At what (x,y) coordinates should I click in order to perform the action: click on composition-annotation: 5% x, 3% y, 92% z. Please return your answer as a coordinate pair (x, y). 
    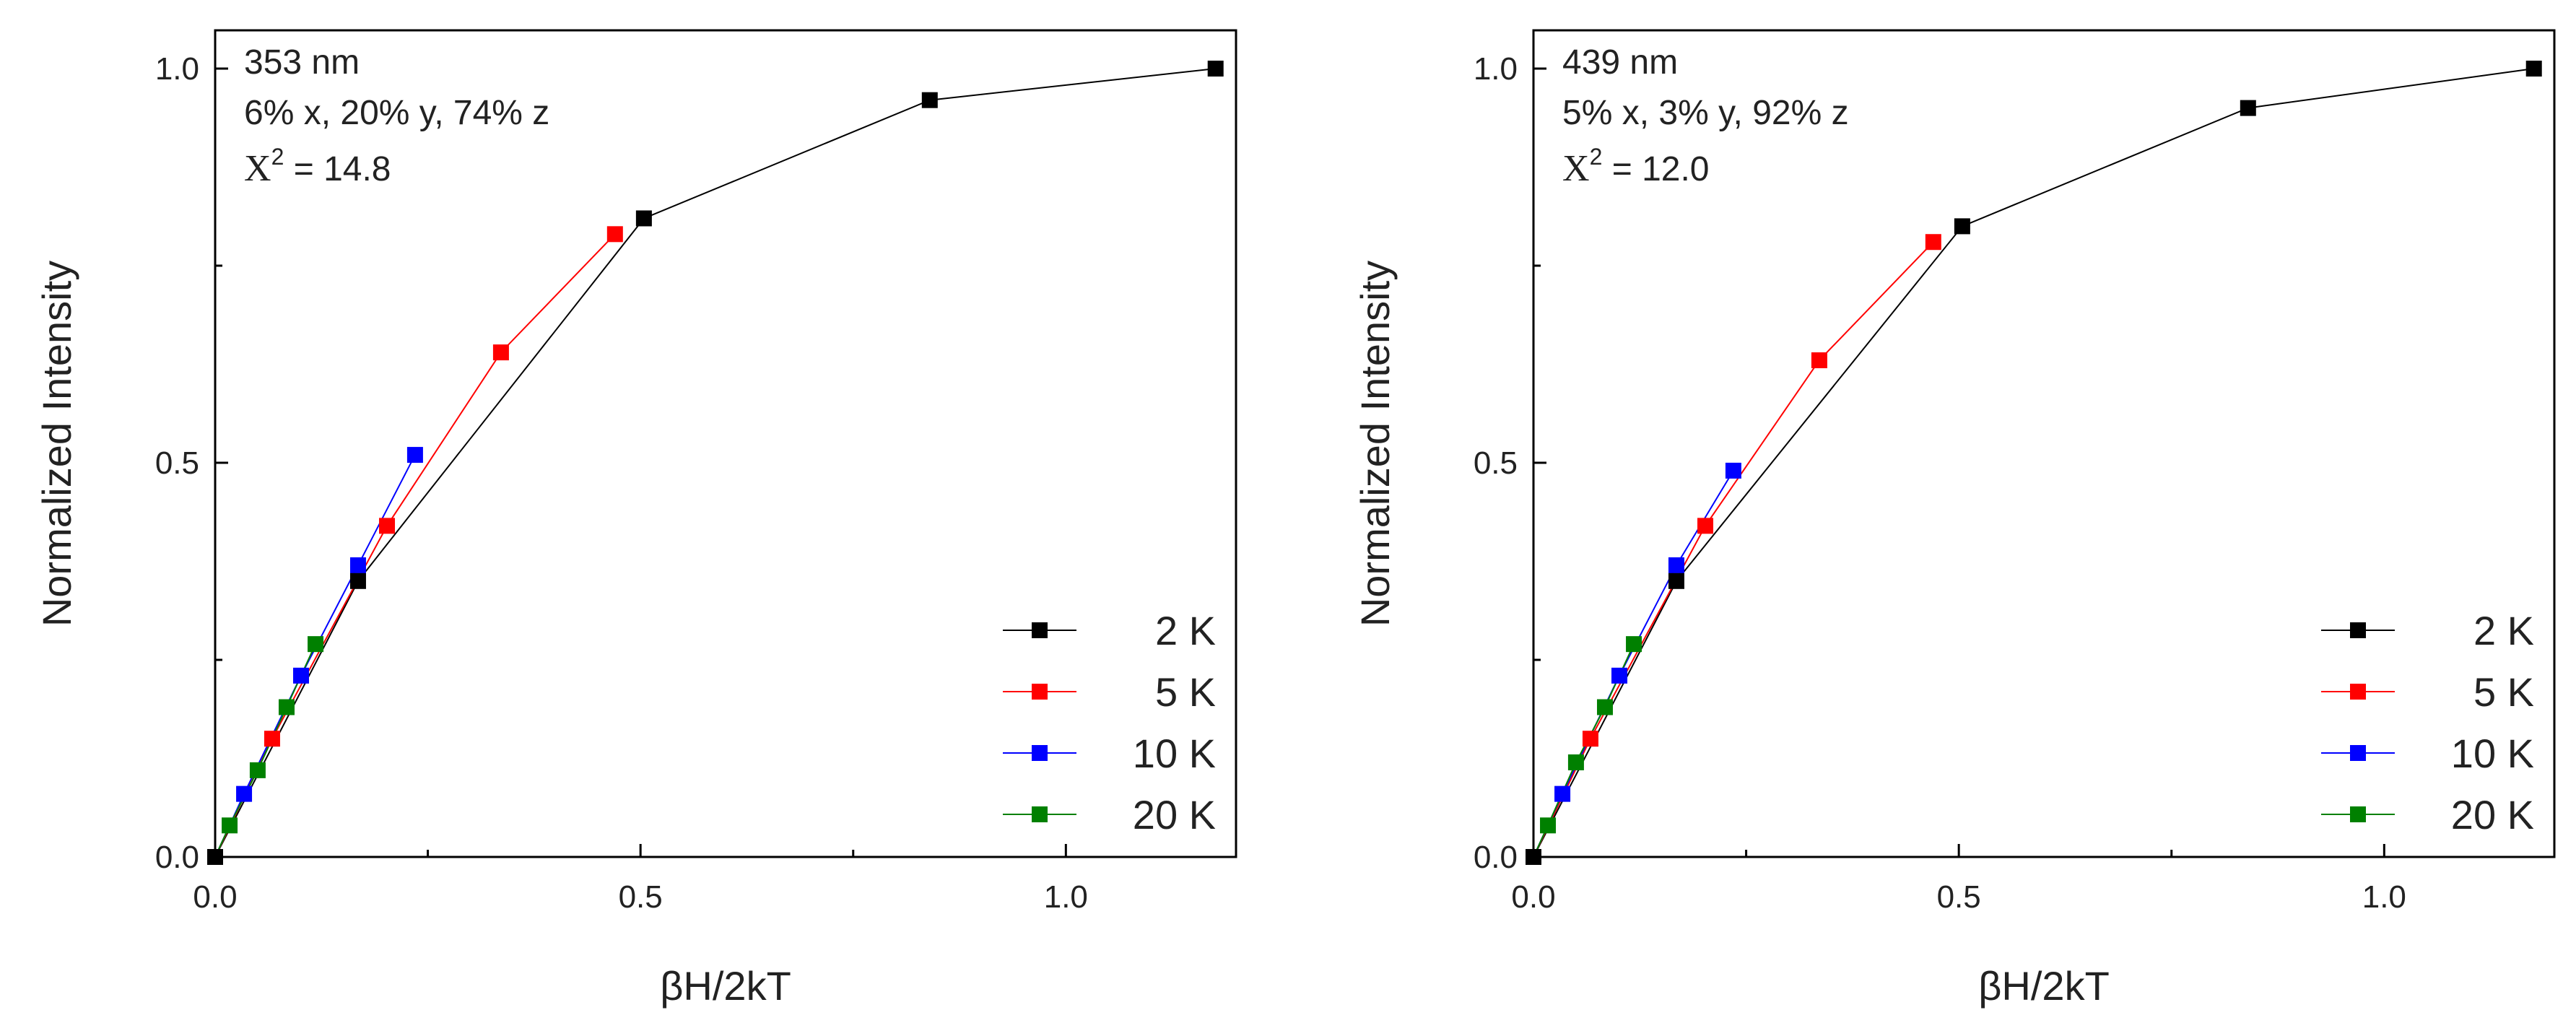
    Looking at the image, I should click on (1705, 113).